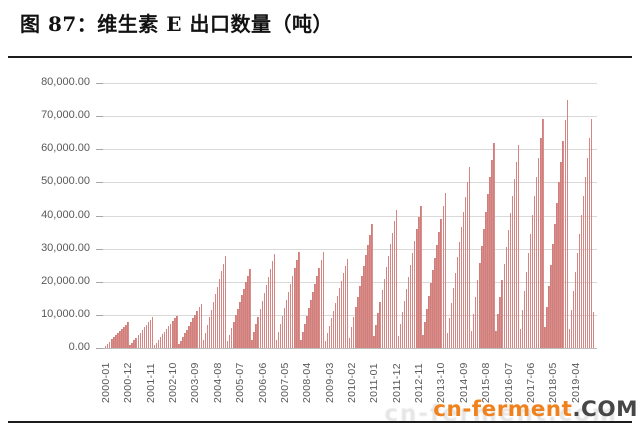 Image resolution: width=640 pixels, height=431 pixels. I want to click on x-axis-label: 2012-11, so click(419, 383).